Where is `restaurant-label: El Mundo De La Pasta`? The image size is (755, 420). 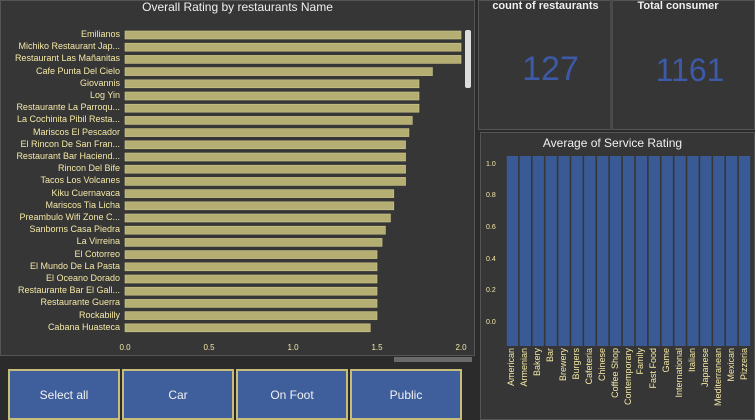
restaurant-label: El Mundo De La Pasta is located at coordinates (74, 265).